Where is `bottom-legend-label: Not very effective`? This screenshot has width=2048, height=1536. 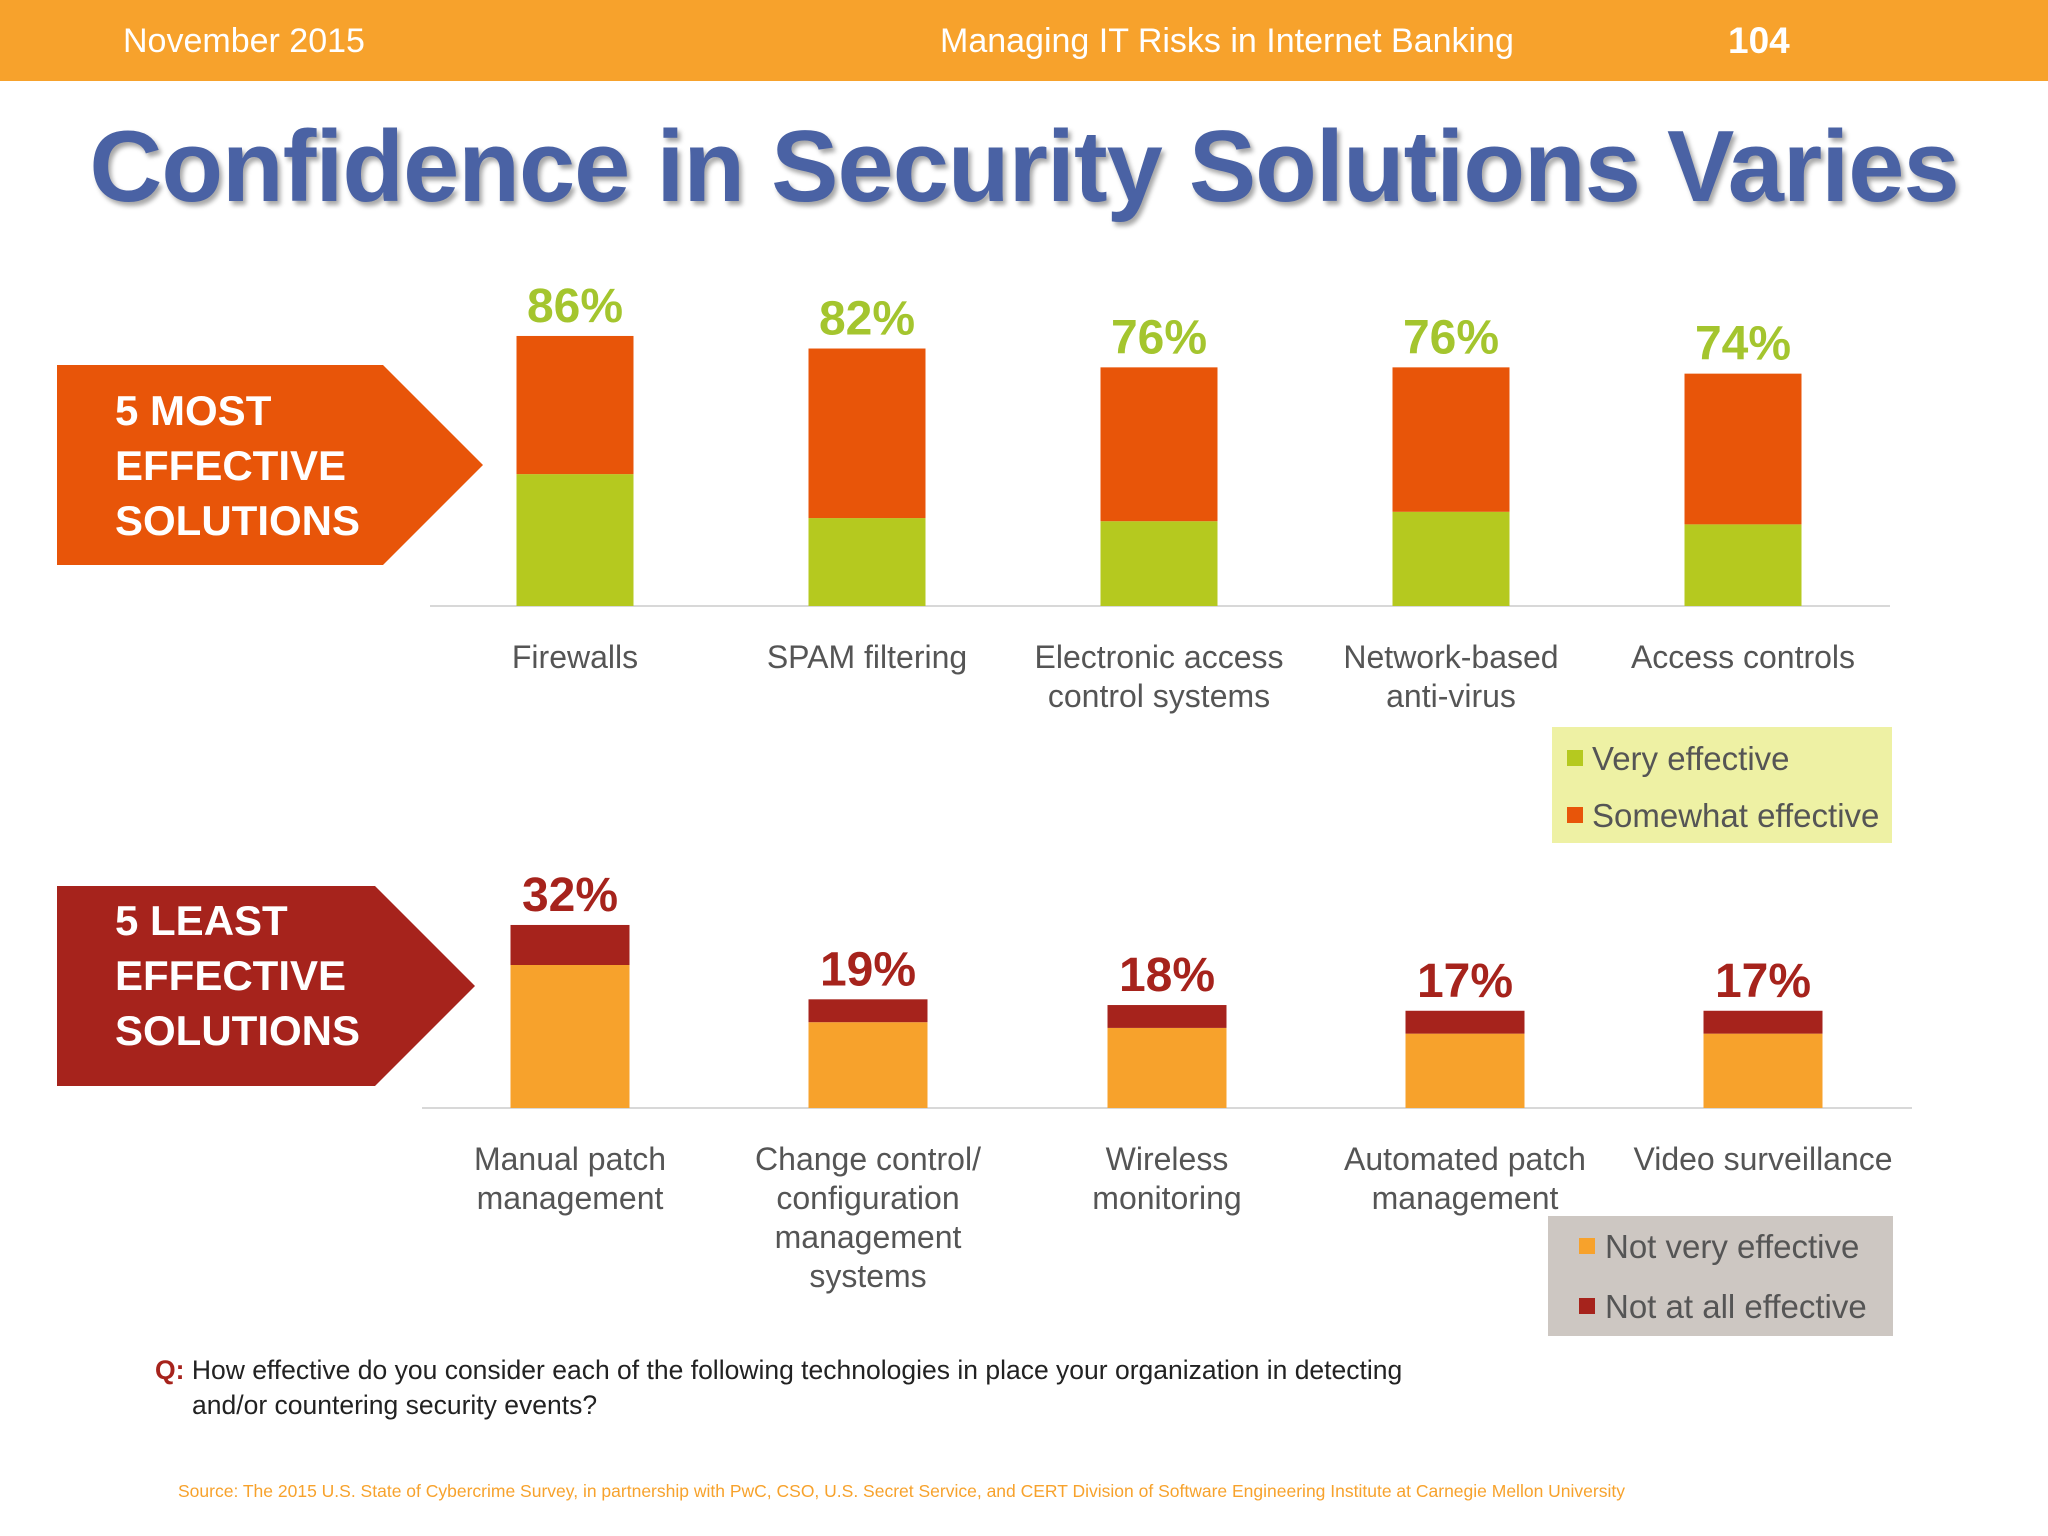 bottom-legend-label: Not very effective is located at coordinates (1732, 1246).